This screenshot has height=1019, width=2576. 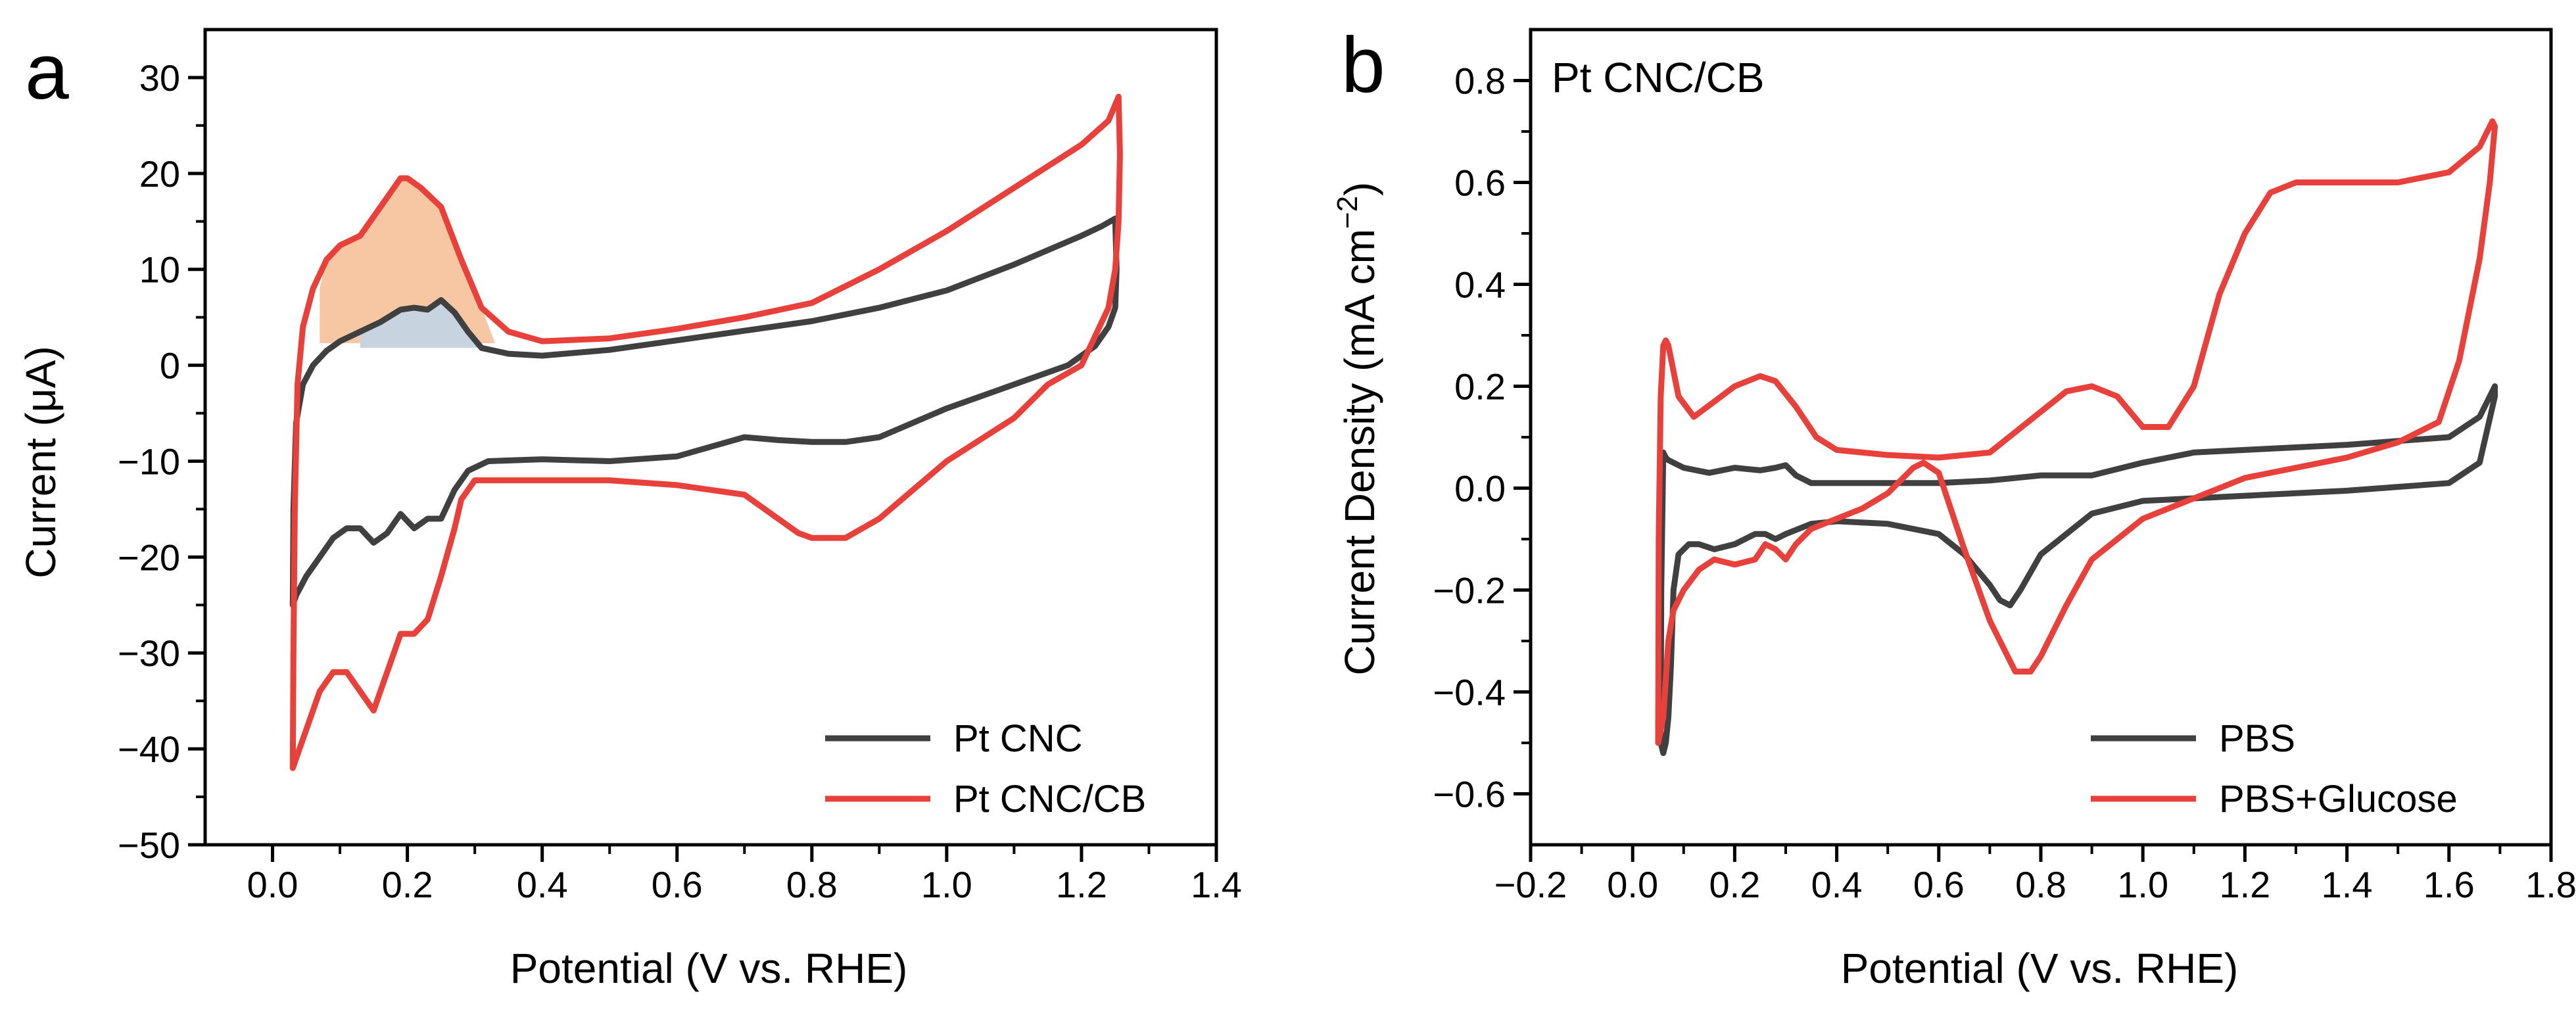 I want to click on legend-label: Pt CNC/CB, so click(x=1050, y=799).